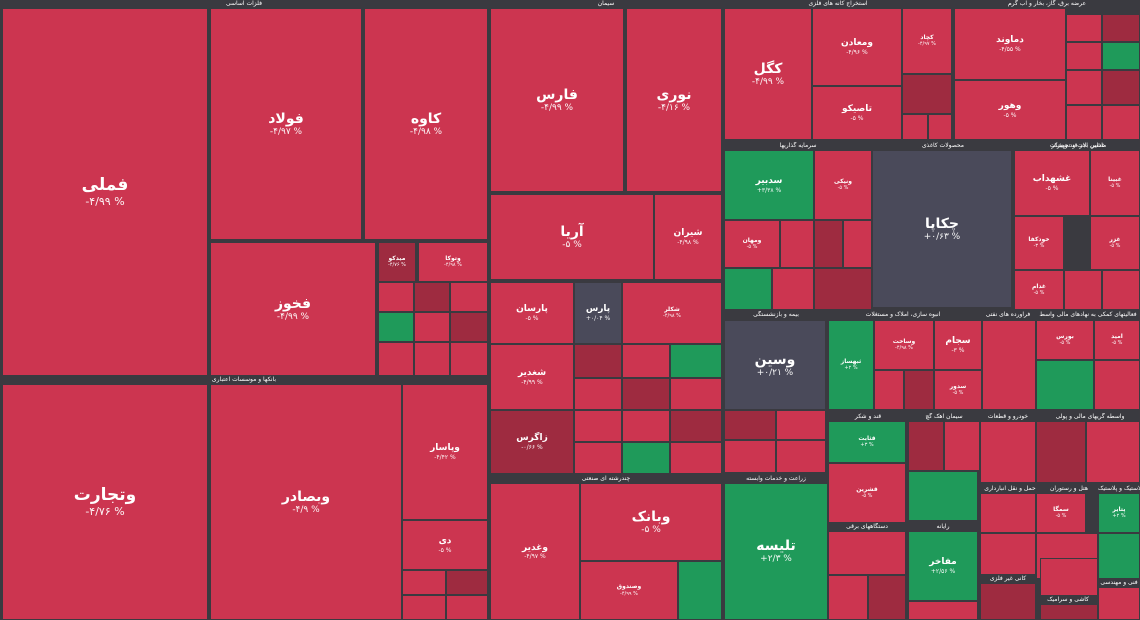  What do you see at coordinates (1119, 513) in the screenshot?
I see `stock-tile: پتایر +۲ %` at bounding box center [1119, 513].